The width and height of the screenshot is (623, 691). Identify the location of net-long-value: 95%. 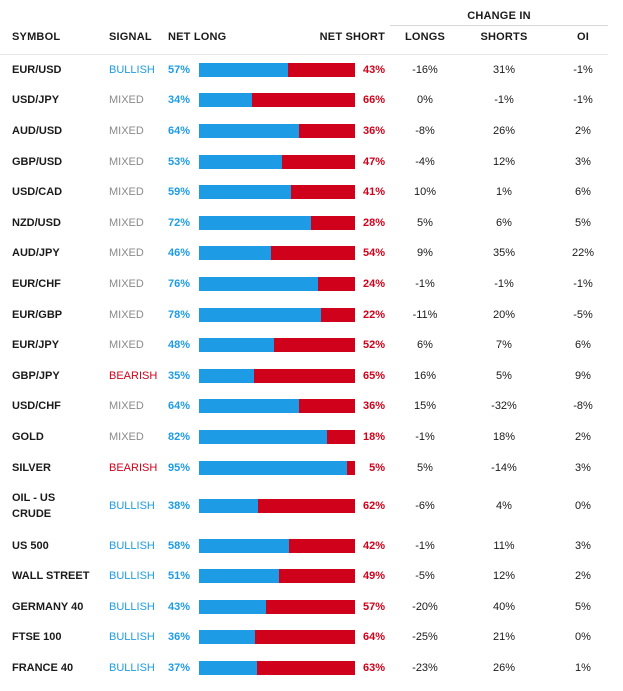
(179, 467).